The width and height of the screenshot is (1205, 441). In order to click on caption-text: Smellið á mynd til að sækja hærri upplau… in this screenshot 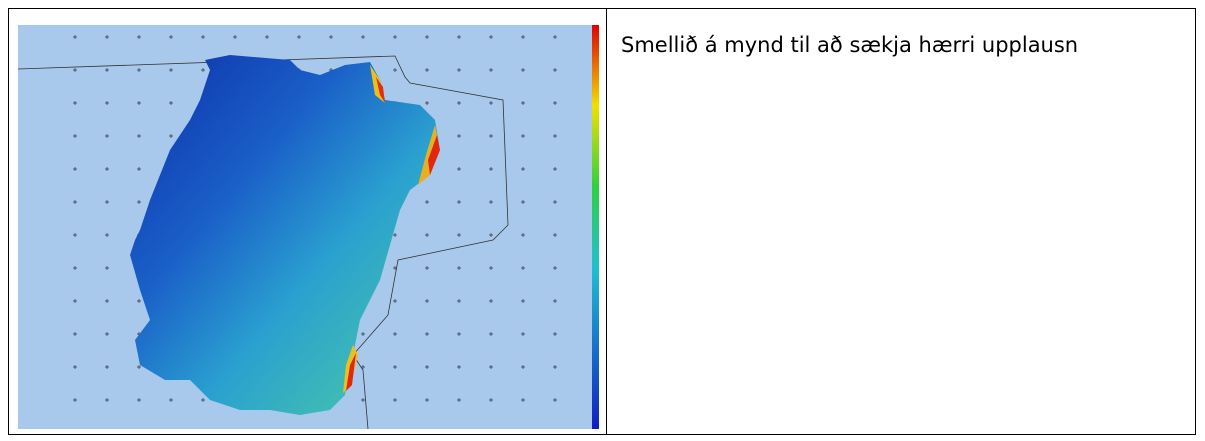, I will do `click(850, 45)`.